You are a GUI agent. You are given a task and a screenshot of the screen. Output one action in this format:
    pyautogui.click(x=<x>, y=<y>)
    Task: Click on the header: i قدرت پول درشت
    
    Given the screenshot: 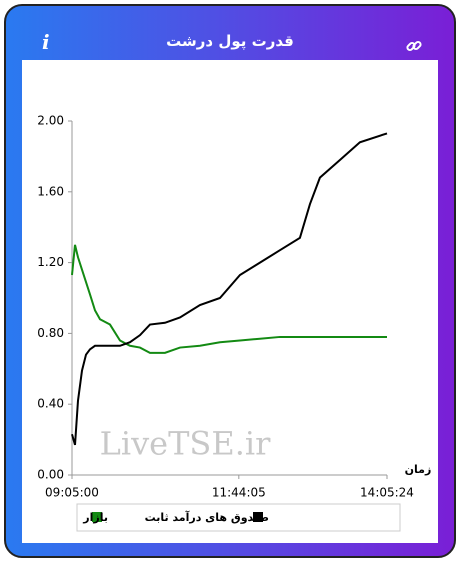 What is the action you would take?
    pyautogui.click(x=230, y=34)
    